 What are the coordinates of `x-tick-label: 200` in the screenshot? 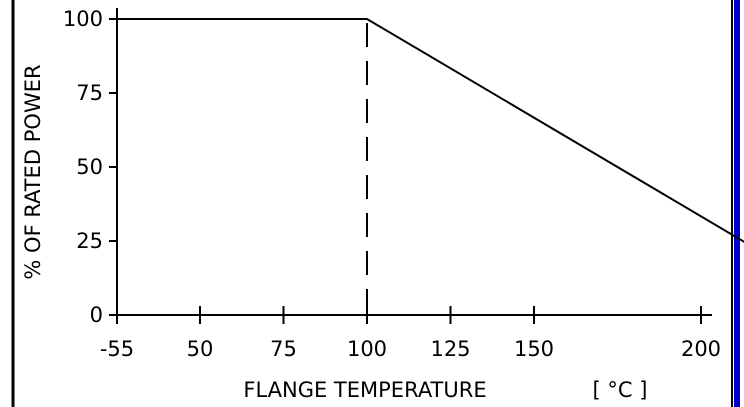 It's located at (701, 349).